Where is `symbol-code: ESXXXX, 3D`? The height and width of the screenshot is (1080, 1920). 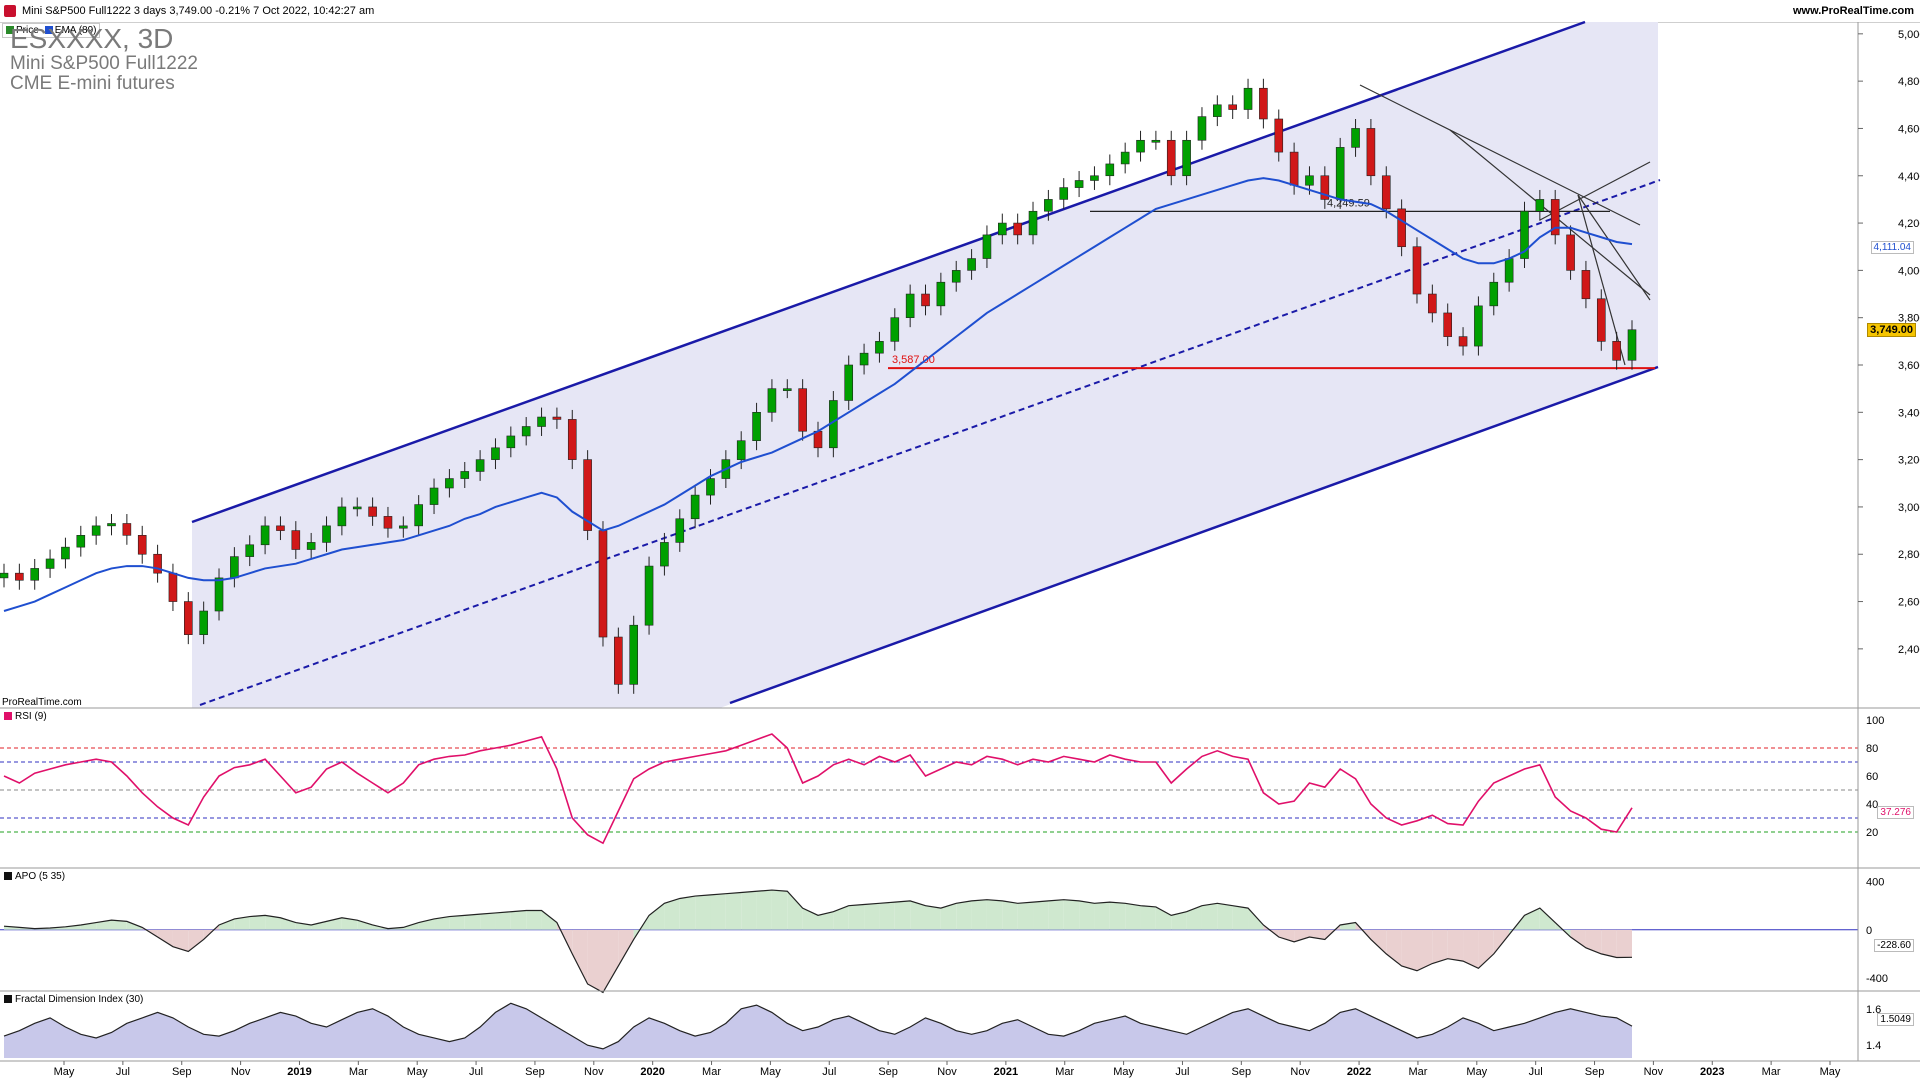
symbol-code: ESXXXX, 3D is located at coordinates (92, 38).